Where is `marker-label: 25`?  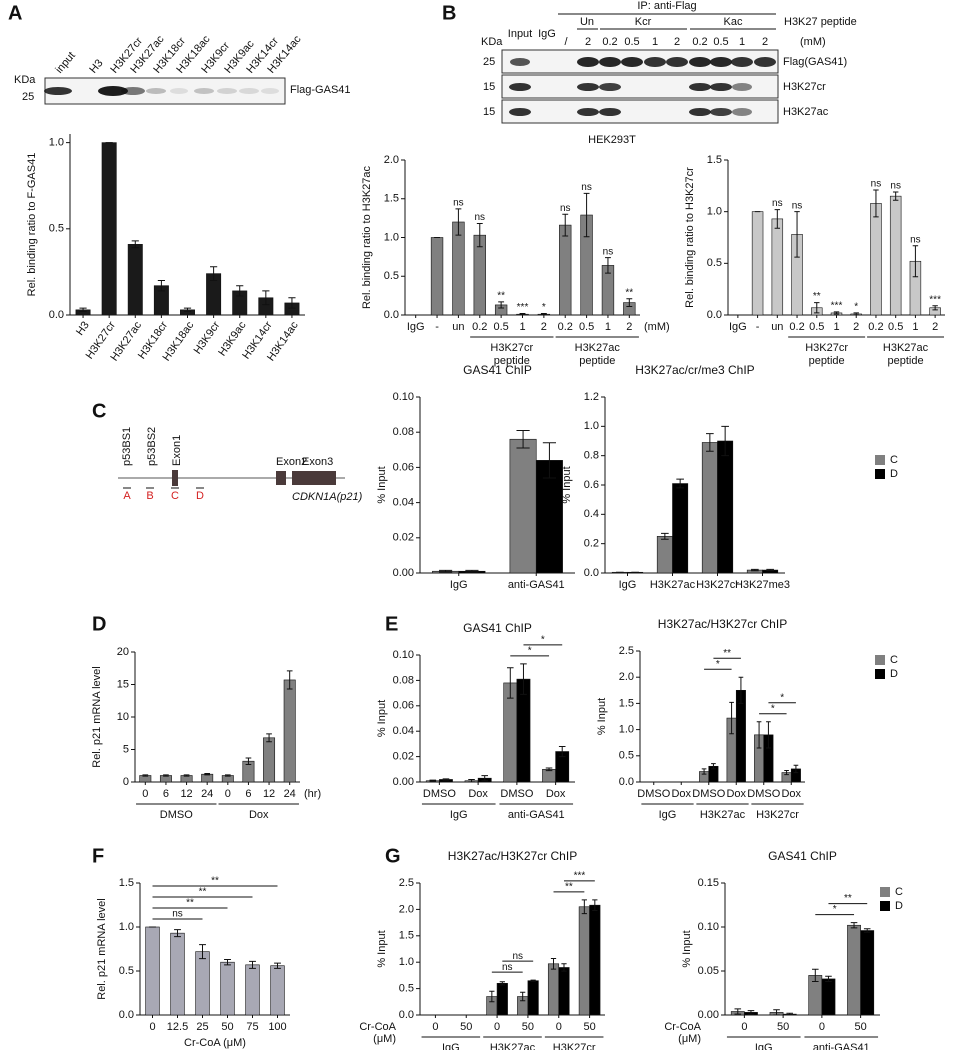 marker-label: 25 is located at coordinates (489, 62).